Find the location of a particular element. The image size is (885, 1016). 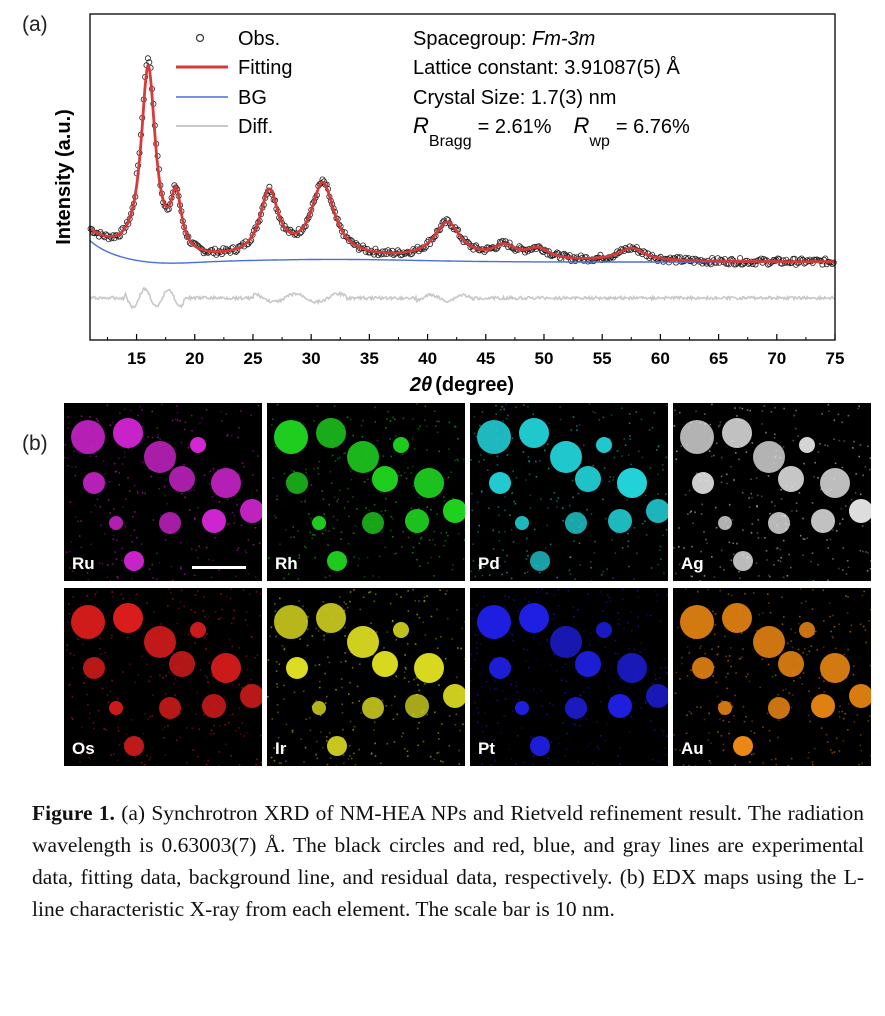

edx-map-image is located at coordinates (366, 677).